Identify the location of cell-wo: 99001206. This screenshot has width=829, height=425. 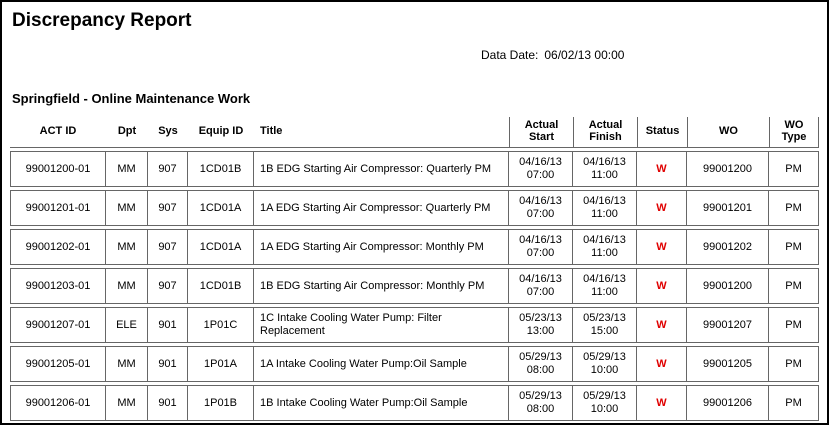
(728, 403).